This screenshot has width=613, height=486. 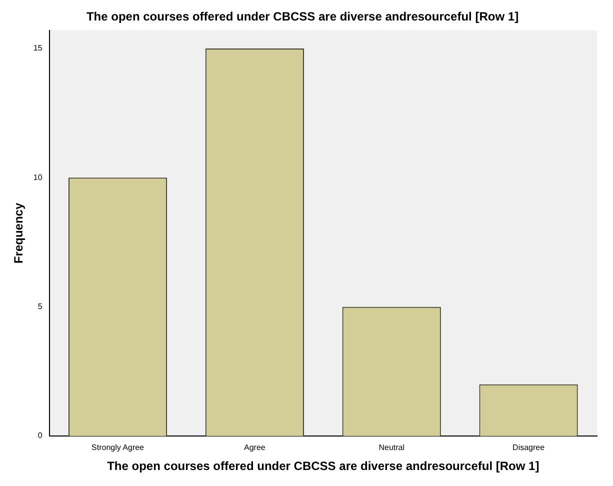 I want to click on x-tick-label: Agree, so click(x=255, y=447).